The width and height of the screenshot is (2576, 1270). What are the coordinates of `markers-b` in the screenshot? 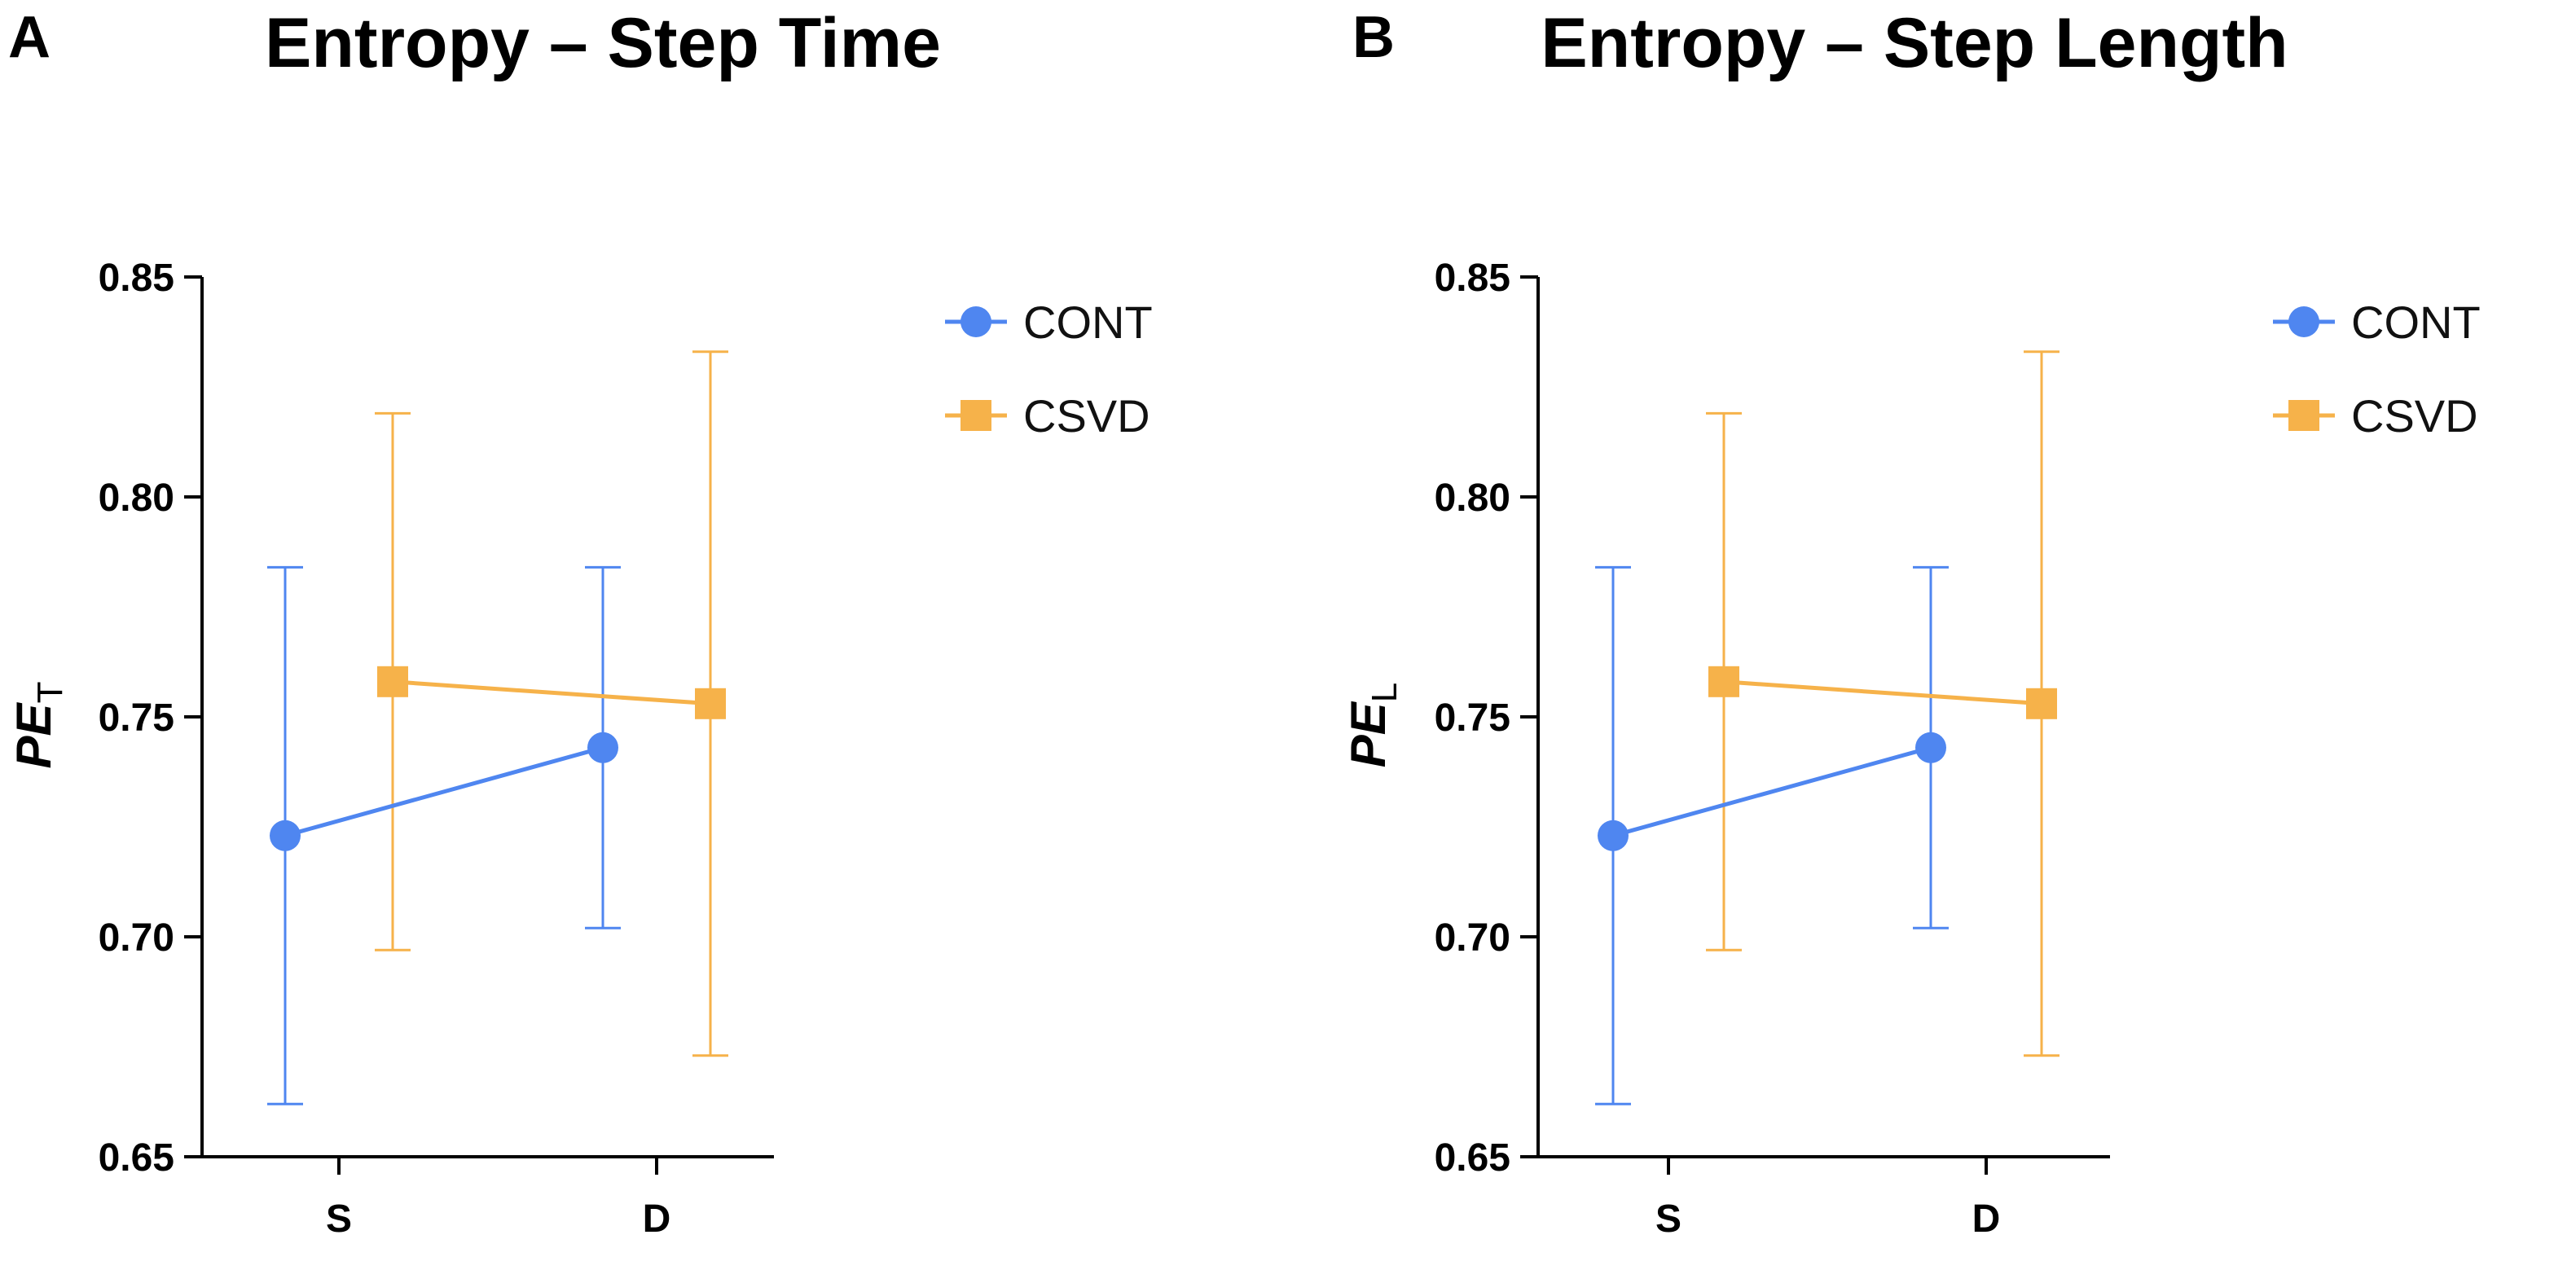 It's located at (1827, 758).